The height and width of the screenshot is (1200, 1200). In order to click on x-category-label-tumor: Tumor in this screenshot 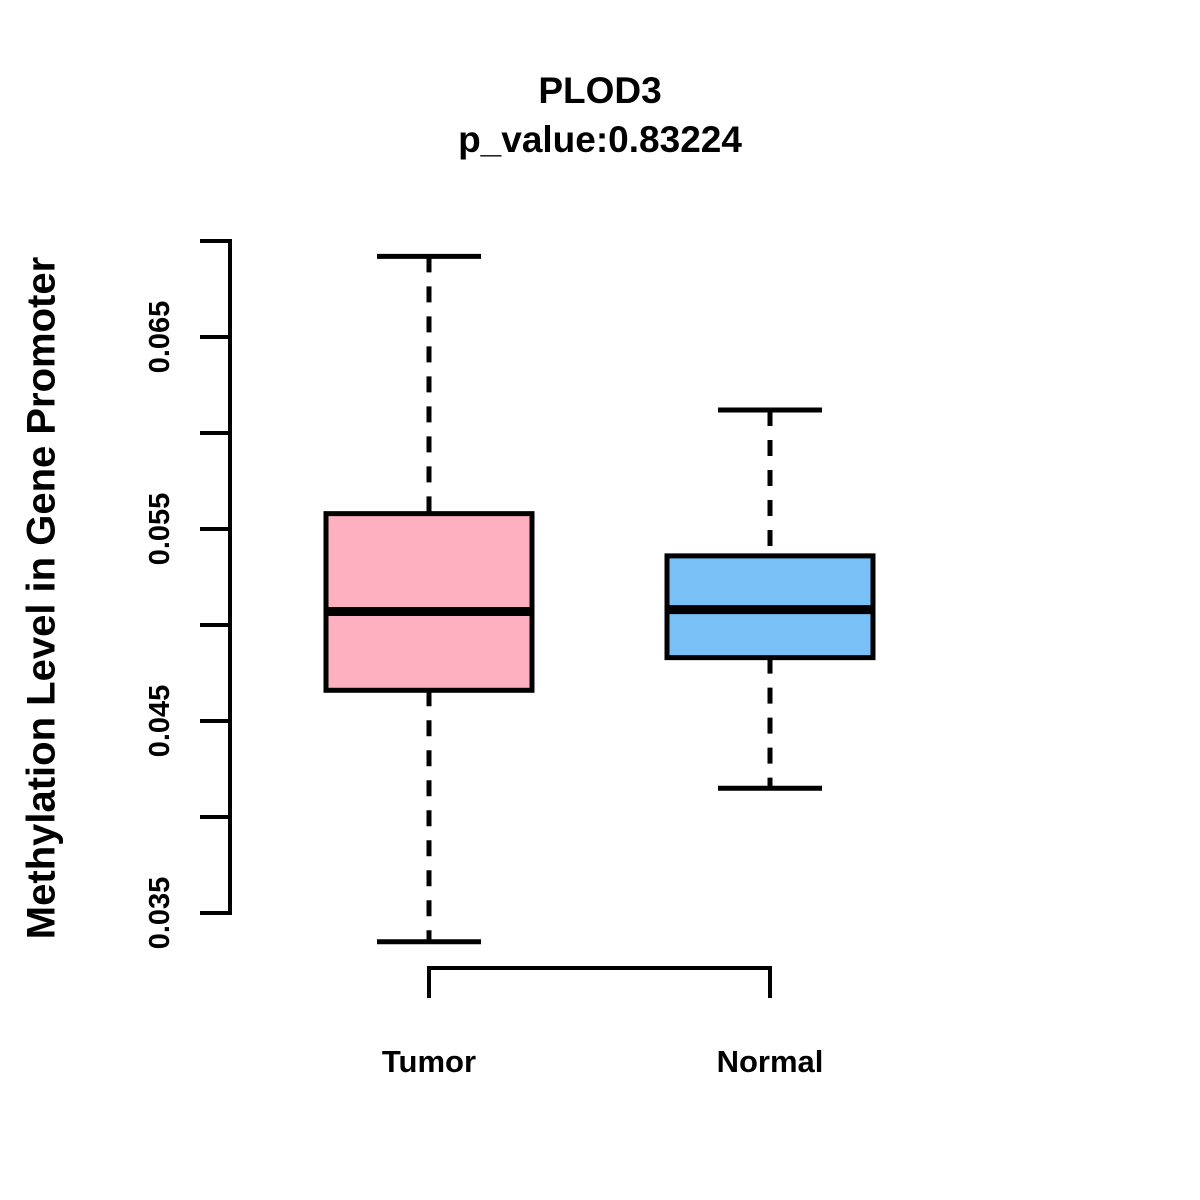, I will do `click(429, 1061)`.